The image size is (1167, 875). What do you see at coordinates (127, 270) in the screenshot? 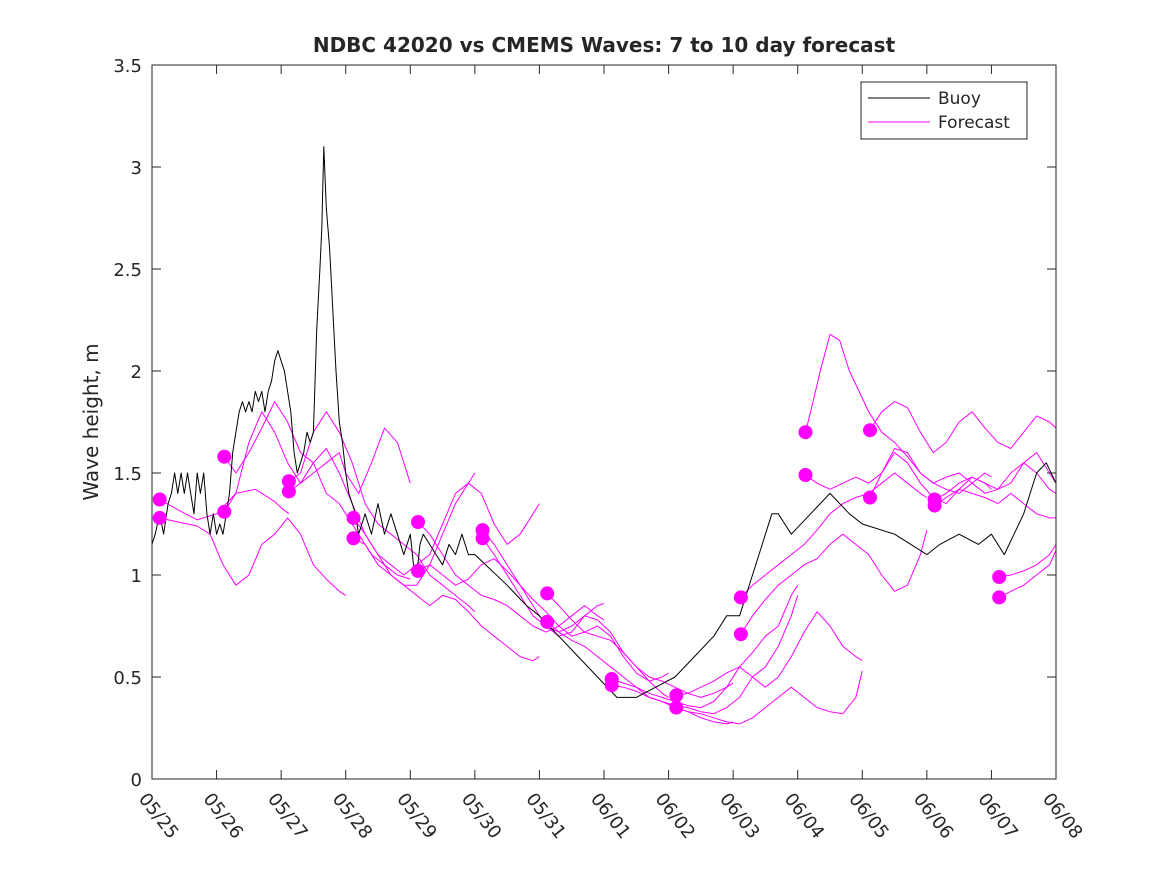
I see `y-tick-label-5: 2.5` at bounding box center [127, 270].